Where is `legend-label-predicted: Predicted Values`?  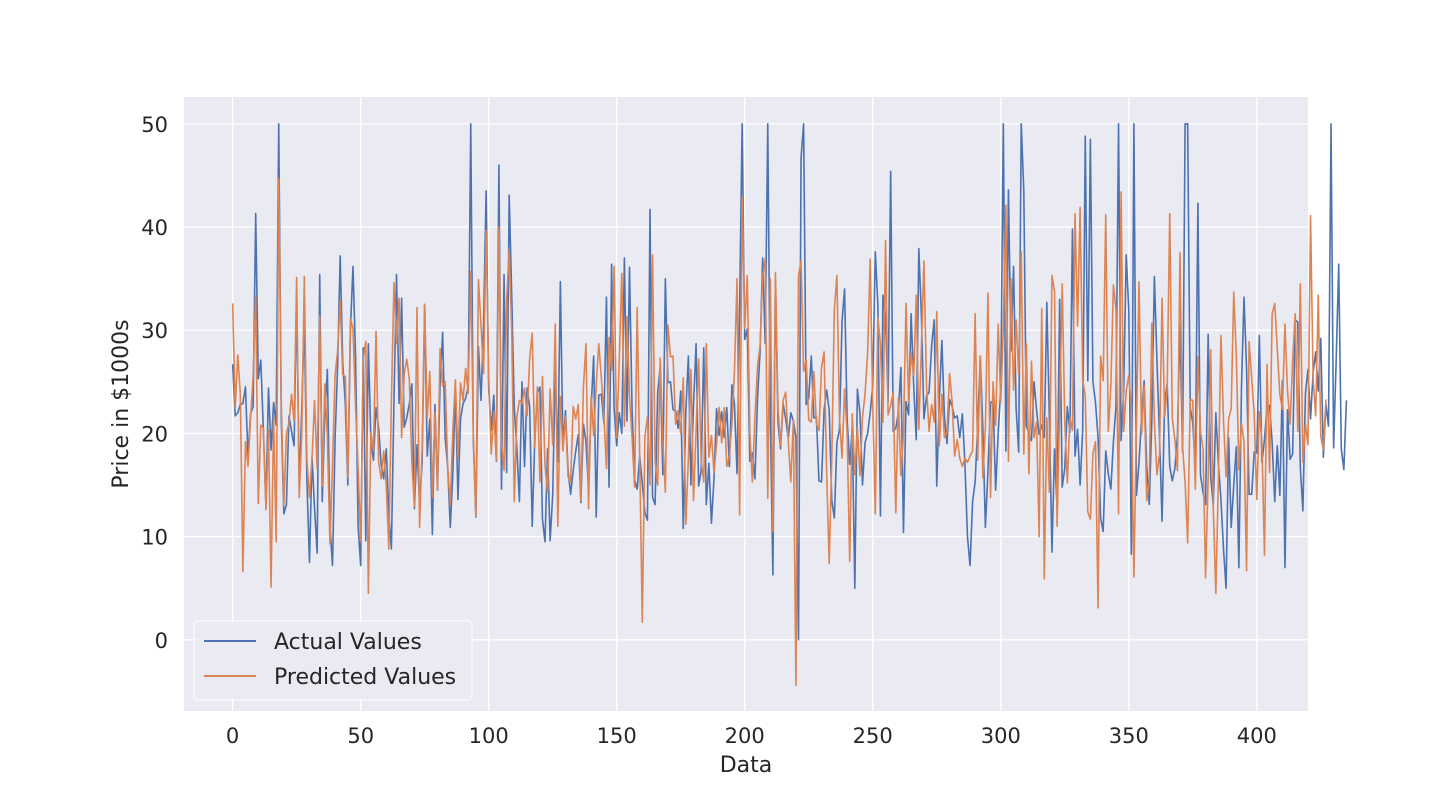 legend-label-predicted: Predicted Values is located at coordinates (365, 677).